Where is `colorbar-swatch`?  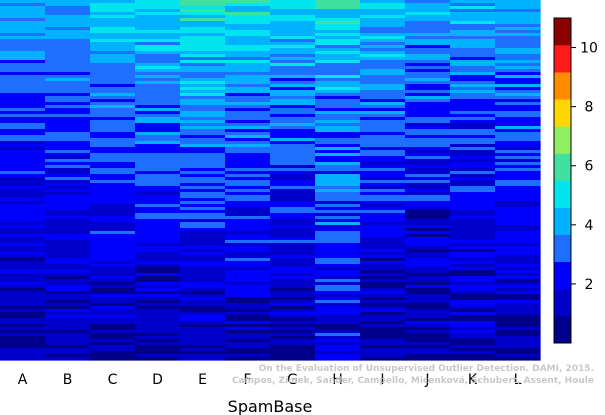
colorbar-swatch is located at coordinates (562, 113).